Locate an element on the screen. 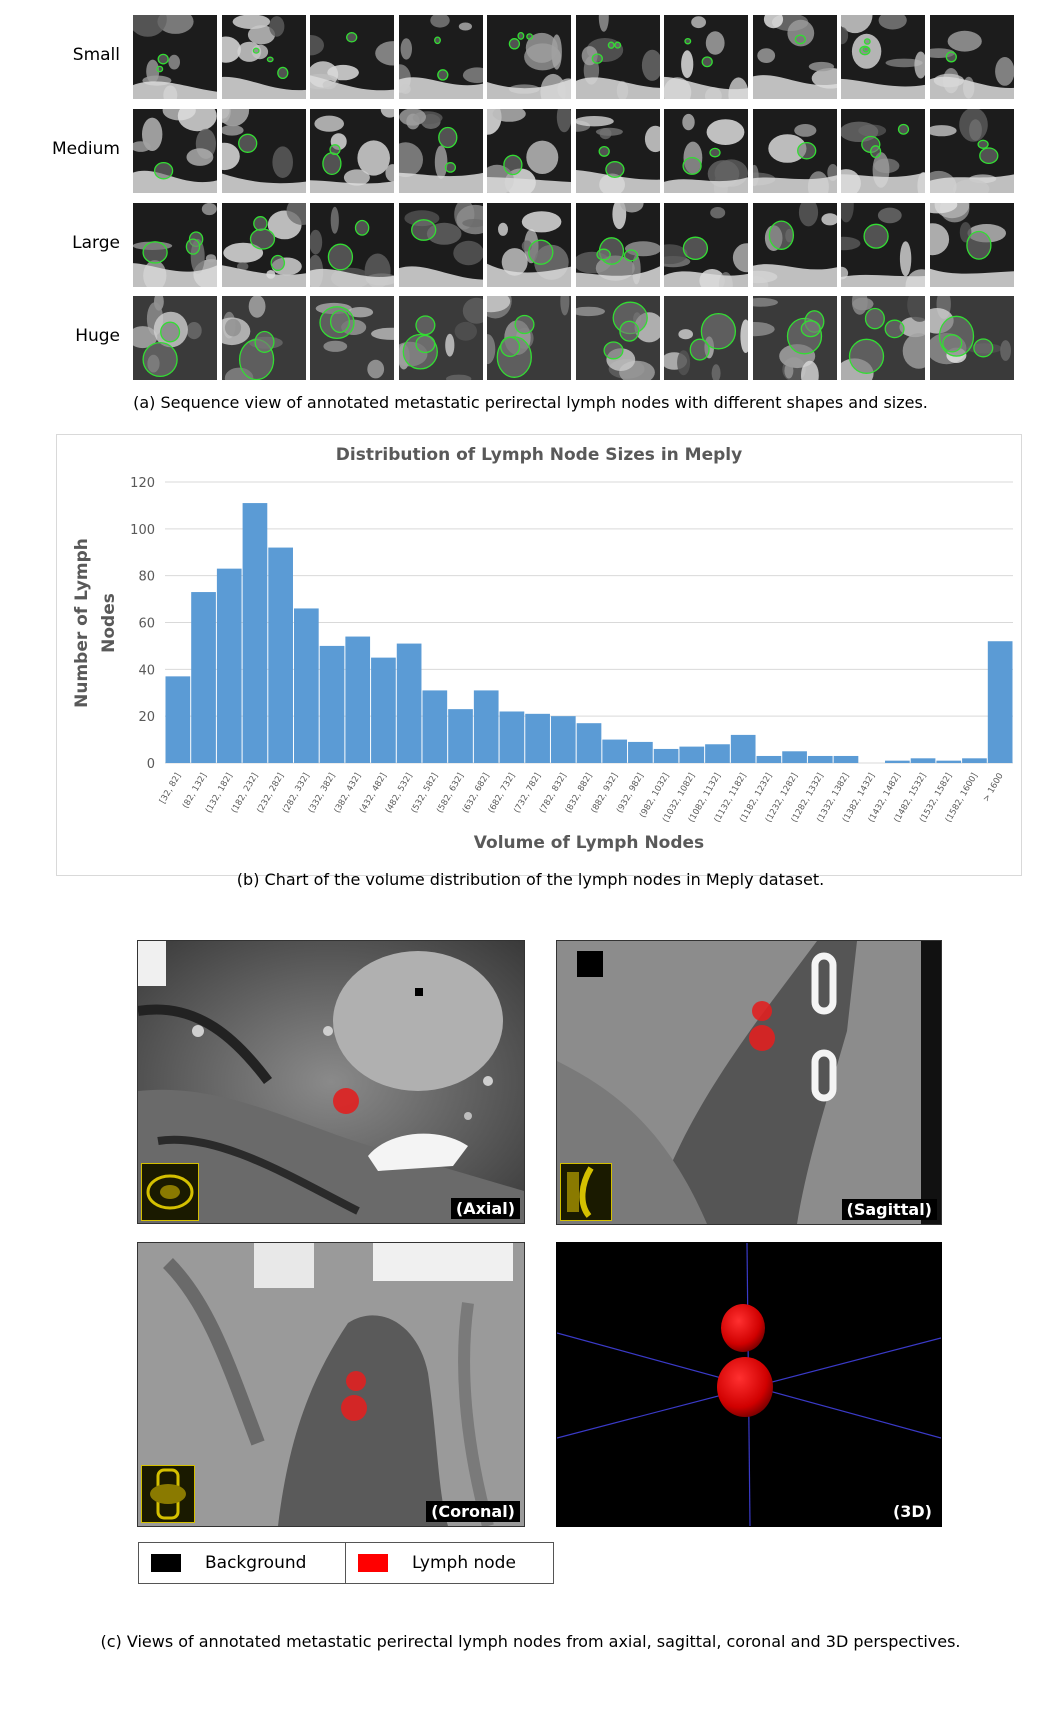 This screenshot has width=1061, height=1720. row-label-huge: Huge is located at coordinates (97, 336).